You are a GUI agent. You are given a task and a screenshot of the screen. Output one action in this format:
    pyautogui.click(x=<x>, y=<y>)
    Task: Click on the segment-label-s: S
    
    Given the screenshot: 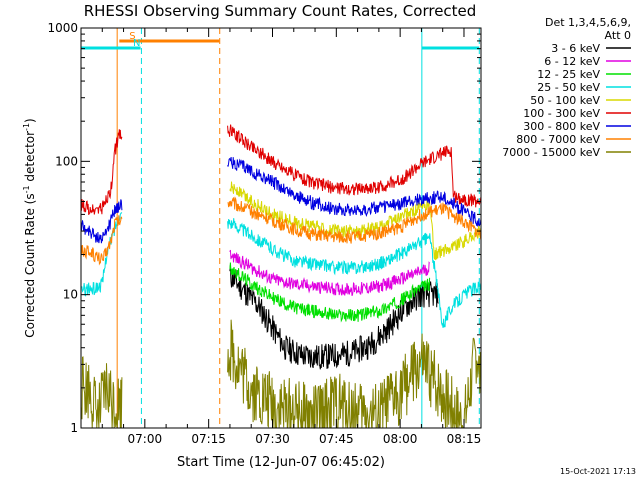 What is the action you would take?
    pyautogui.click(x=132, y=36)
    